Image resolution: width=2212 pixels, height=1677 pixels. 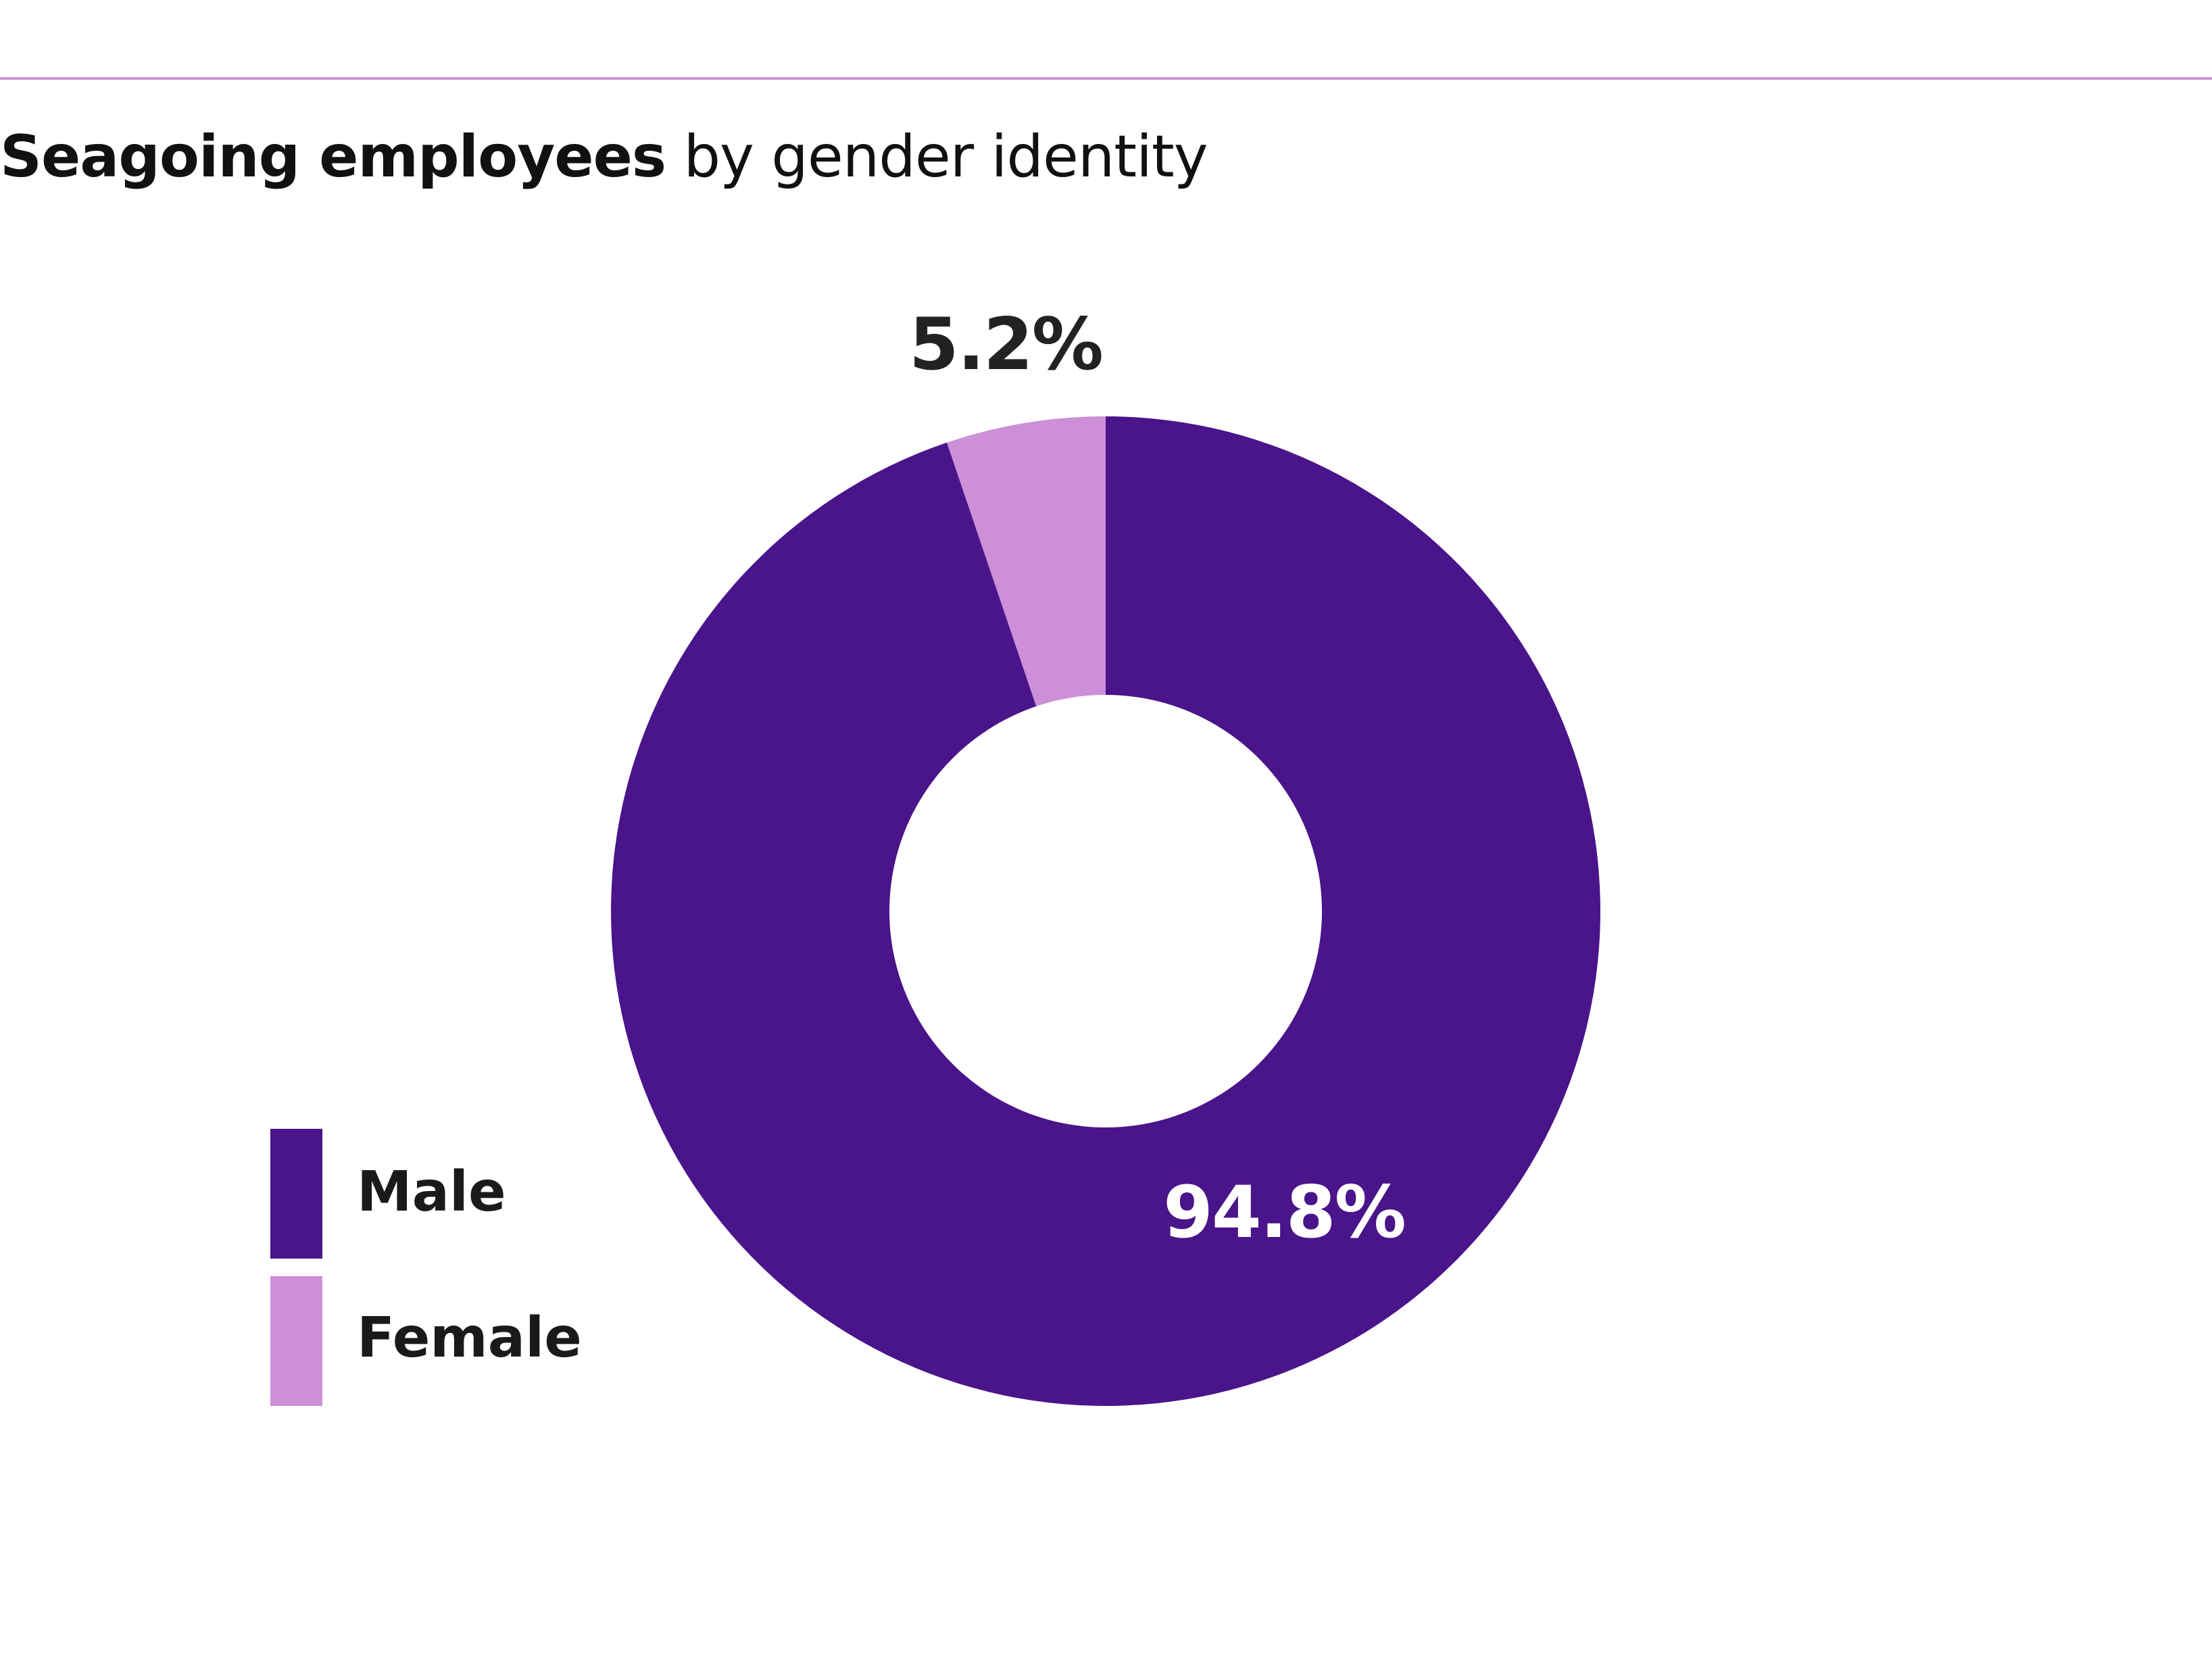 I want to click on data-label-female: 5.2%, so click(x=1005, y=344).